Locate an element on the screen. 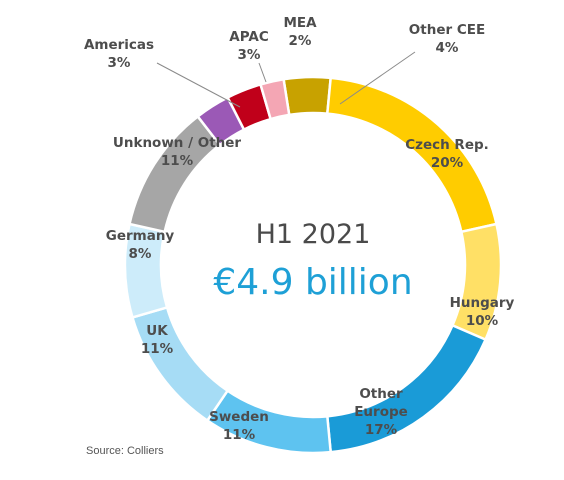  slice-label: Czech Rep. 20% is located at coordinates (447, 154).